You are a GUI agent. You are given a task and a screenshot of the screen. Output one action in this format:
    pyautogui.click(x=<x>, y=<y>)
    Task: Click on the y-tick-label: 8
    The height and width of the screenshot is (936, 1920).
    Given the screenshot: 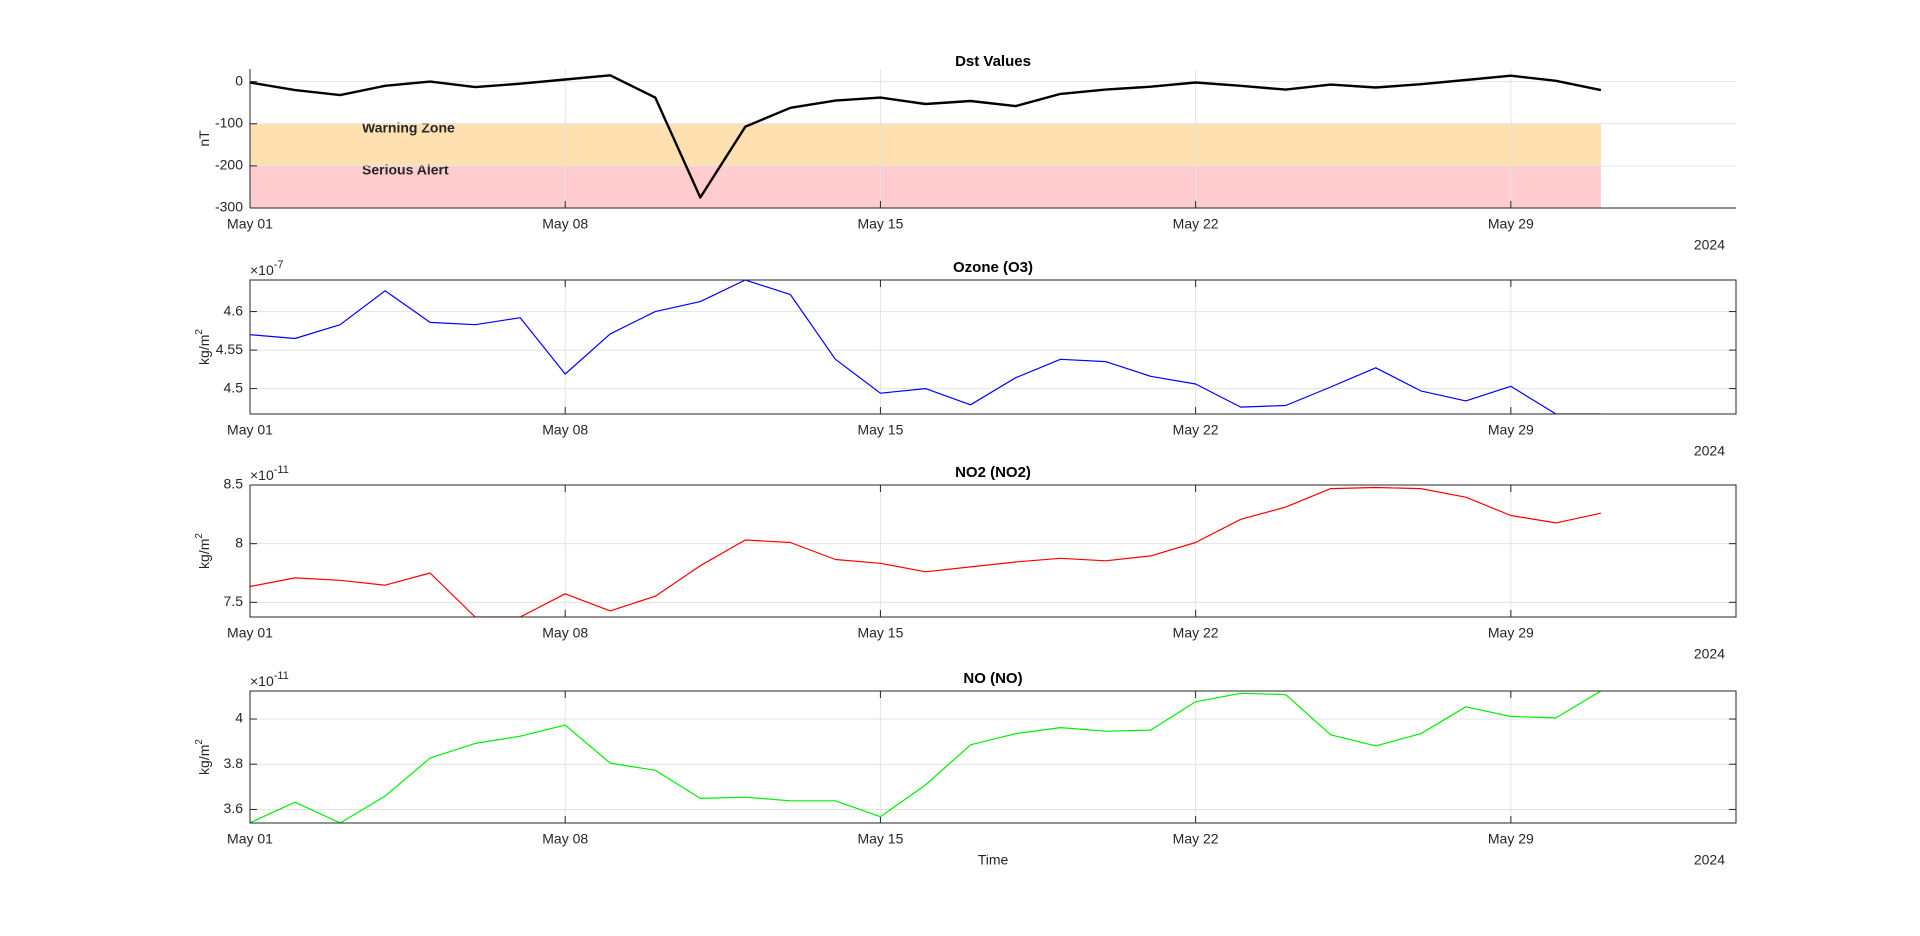 What is the action you would take?
    pyautogui.click(x=239, y=542)
    